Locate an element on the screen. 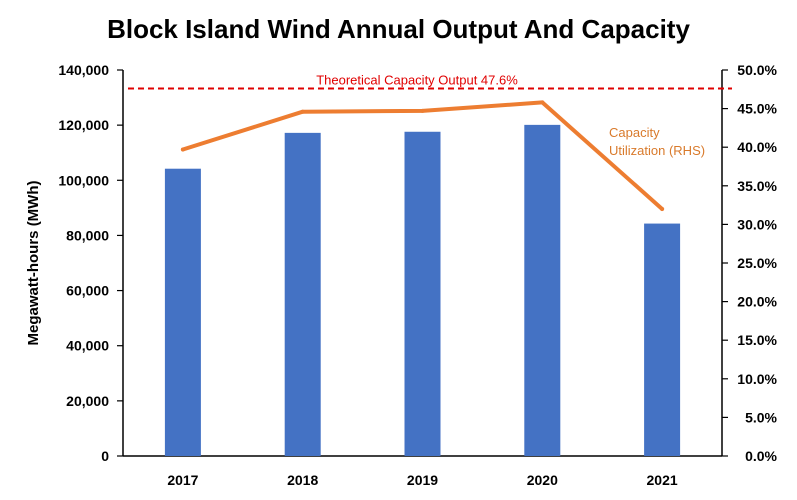  x-tick-label: 2018 is located at coordinates (302, 480).